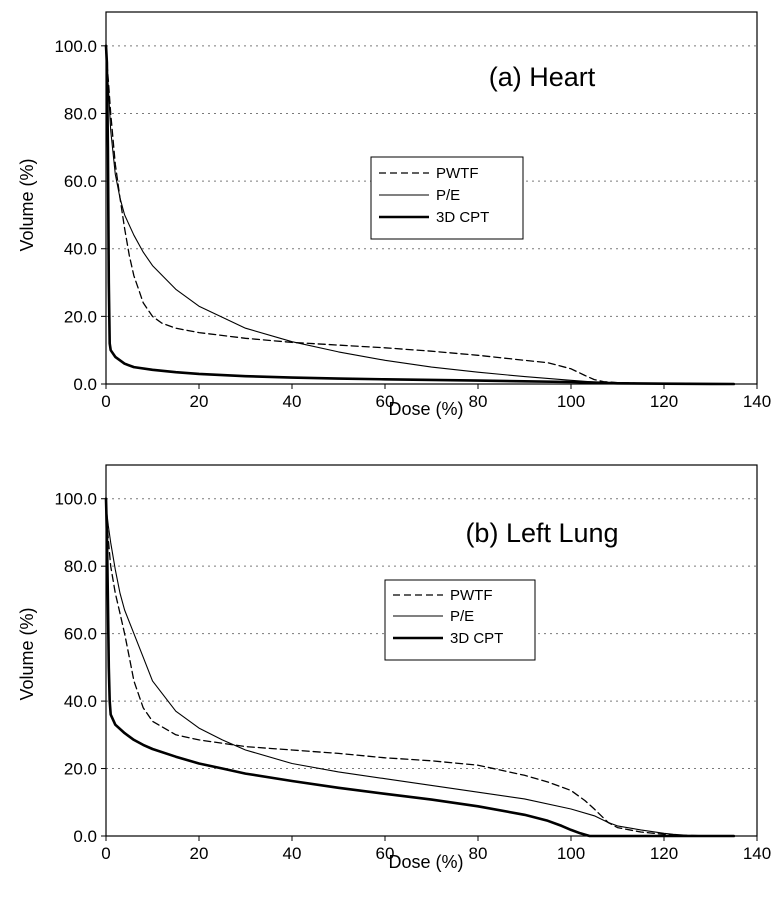  I want to click on chart-title: (b) Left Lung, so click(541, 533).